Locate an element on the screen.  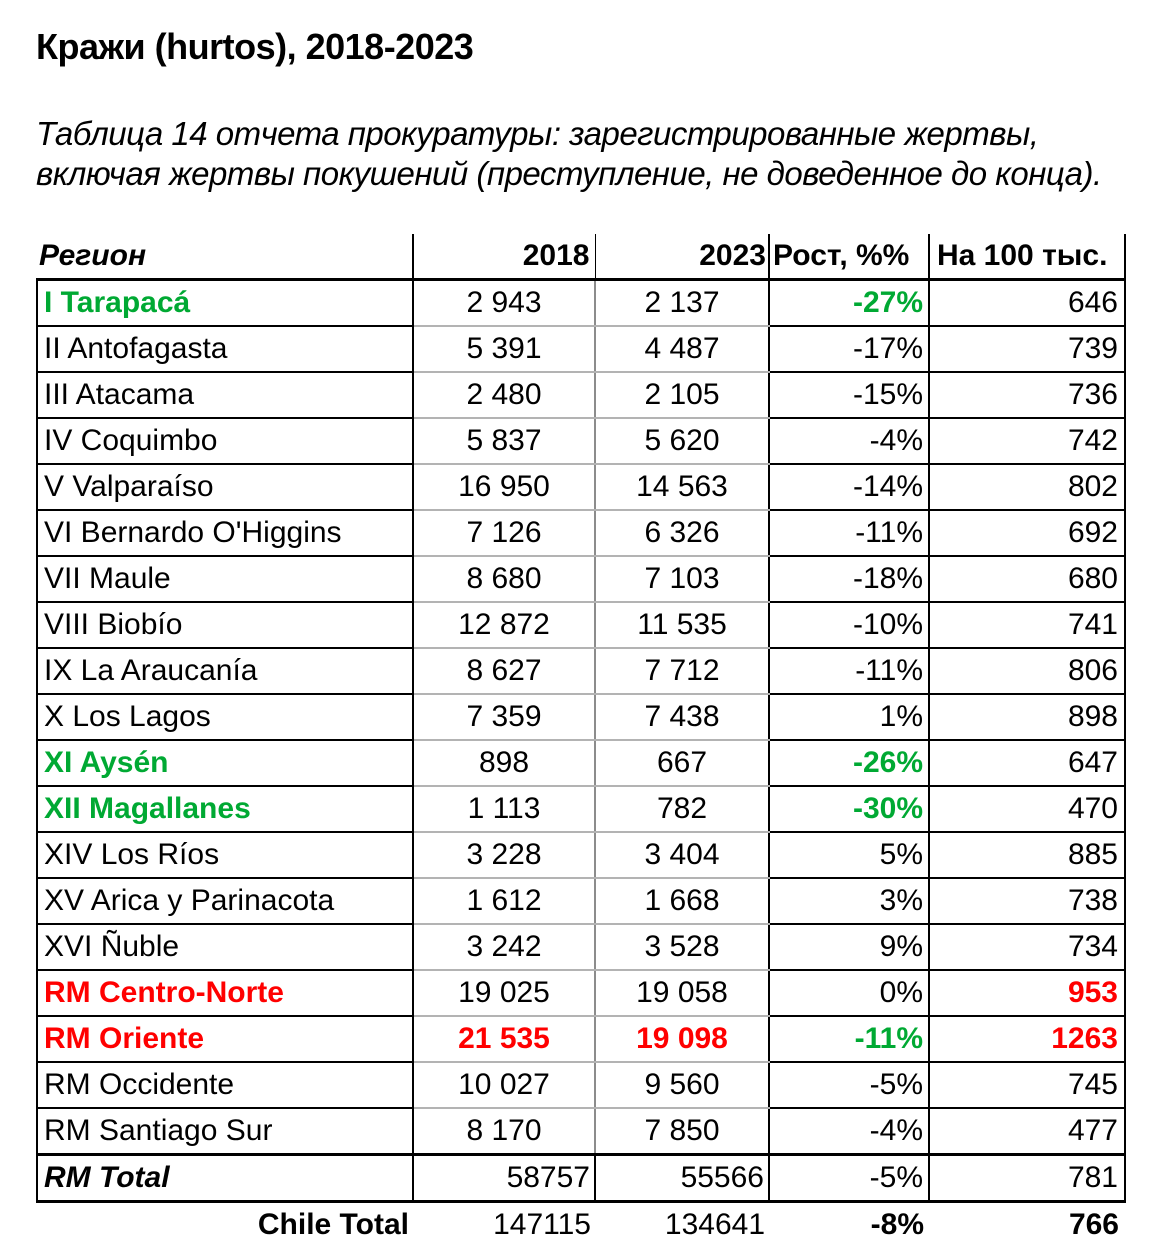
per100k-cell: 736 is located at coordinates (1027, 395).